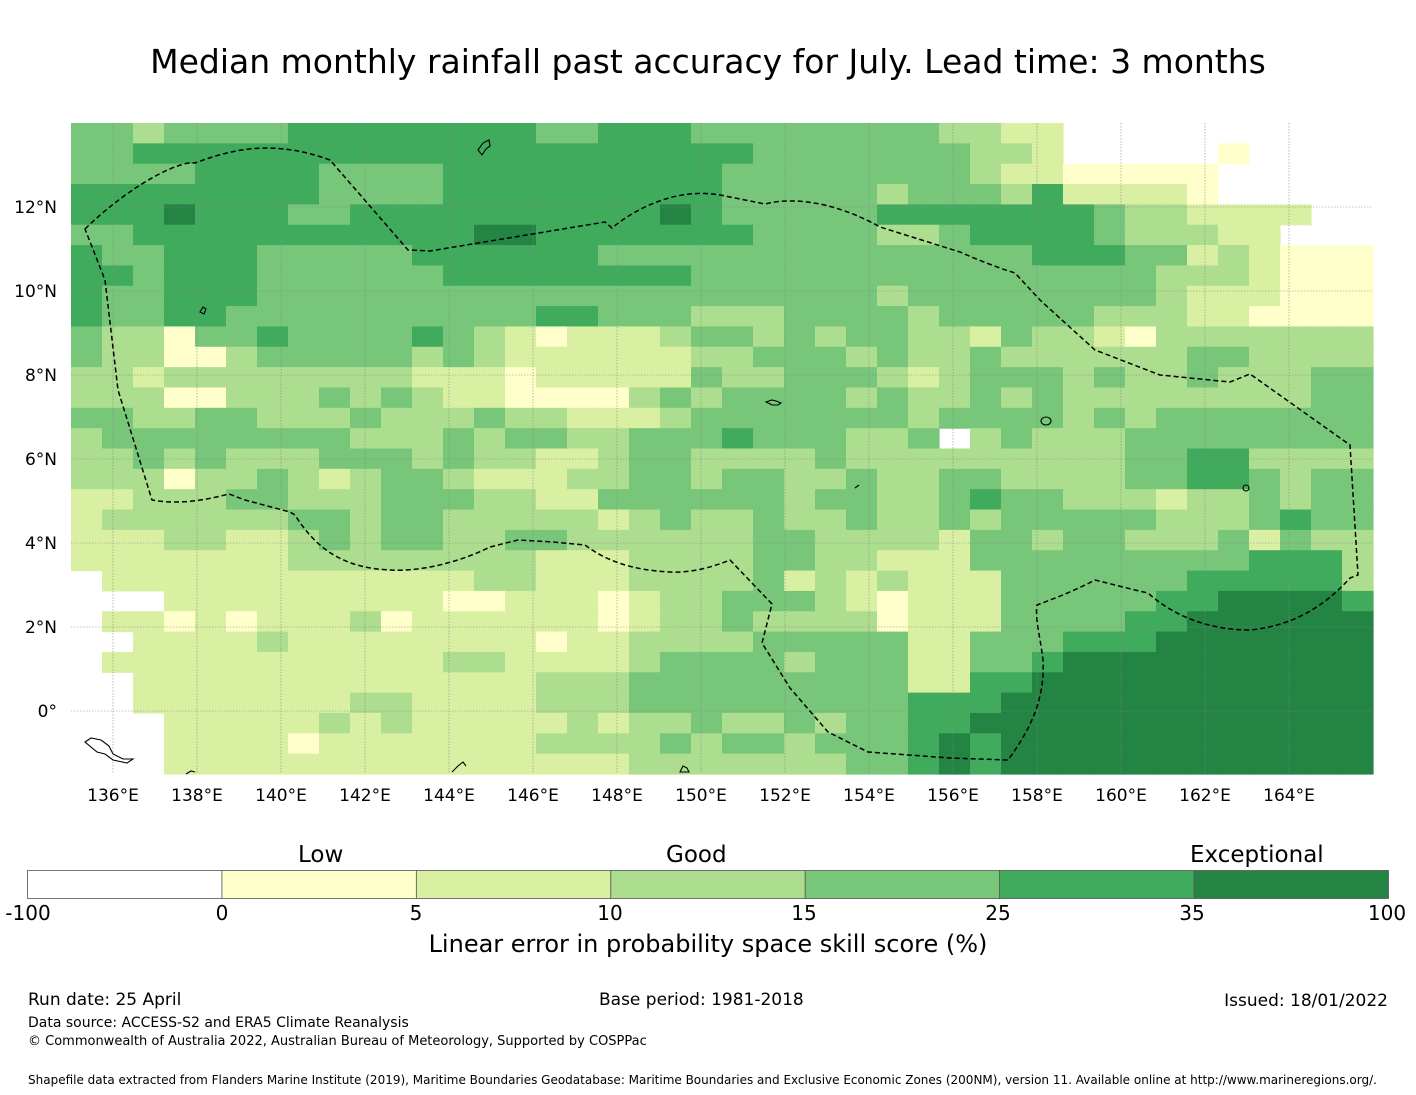 The image size is (1416, 1095). What do you see at coordinates (1387, 913) in the screenshot?
I see `colorbar-tick: 100` at bounding box center [1387, 913].